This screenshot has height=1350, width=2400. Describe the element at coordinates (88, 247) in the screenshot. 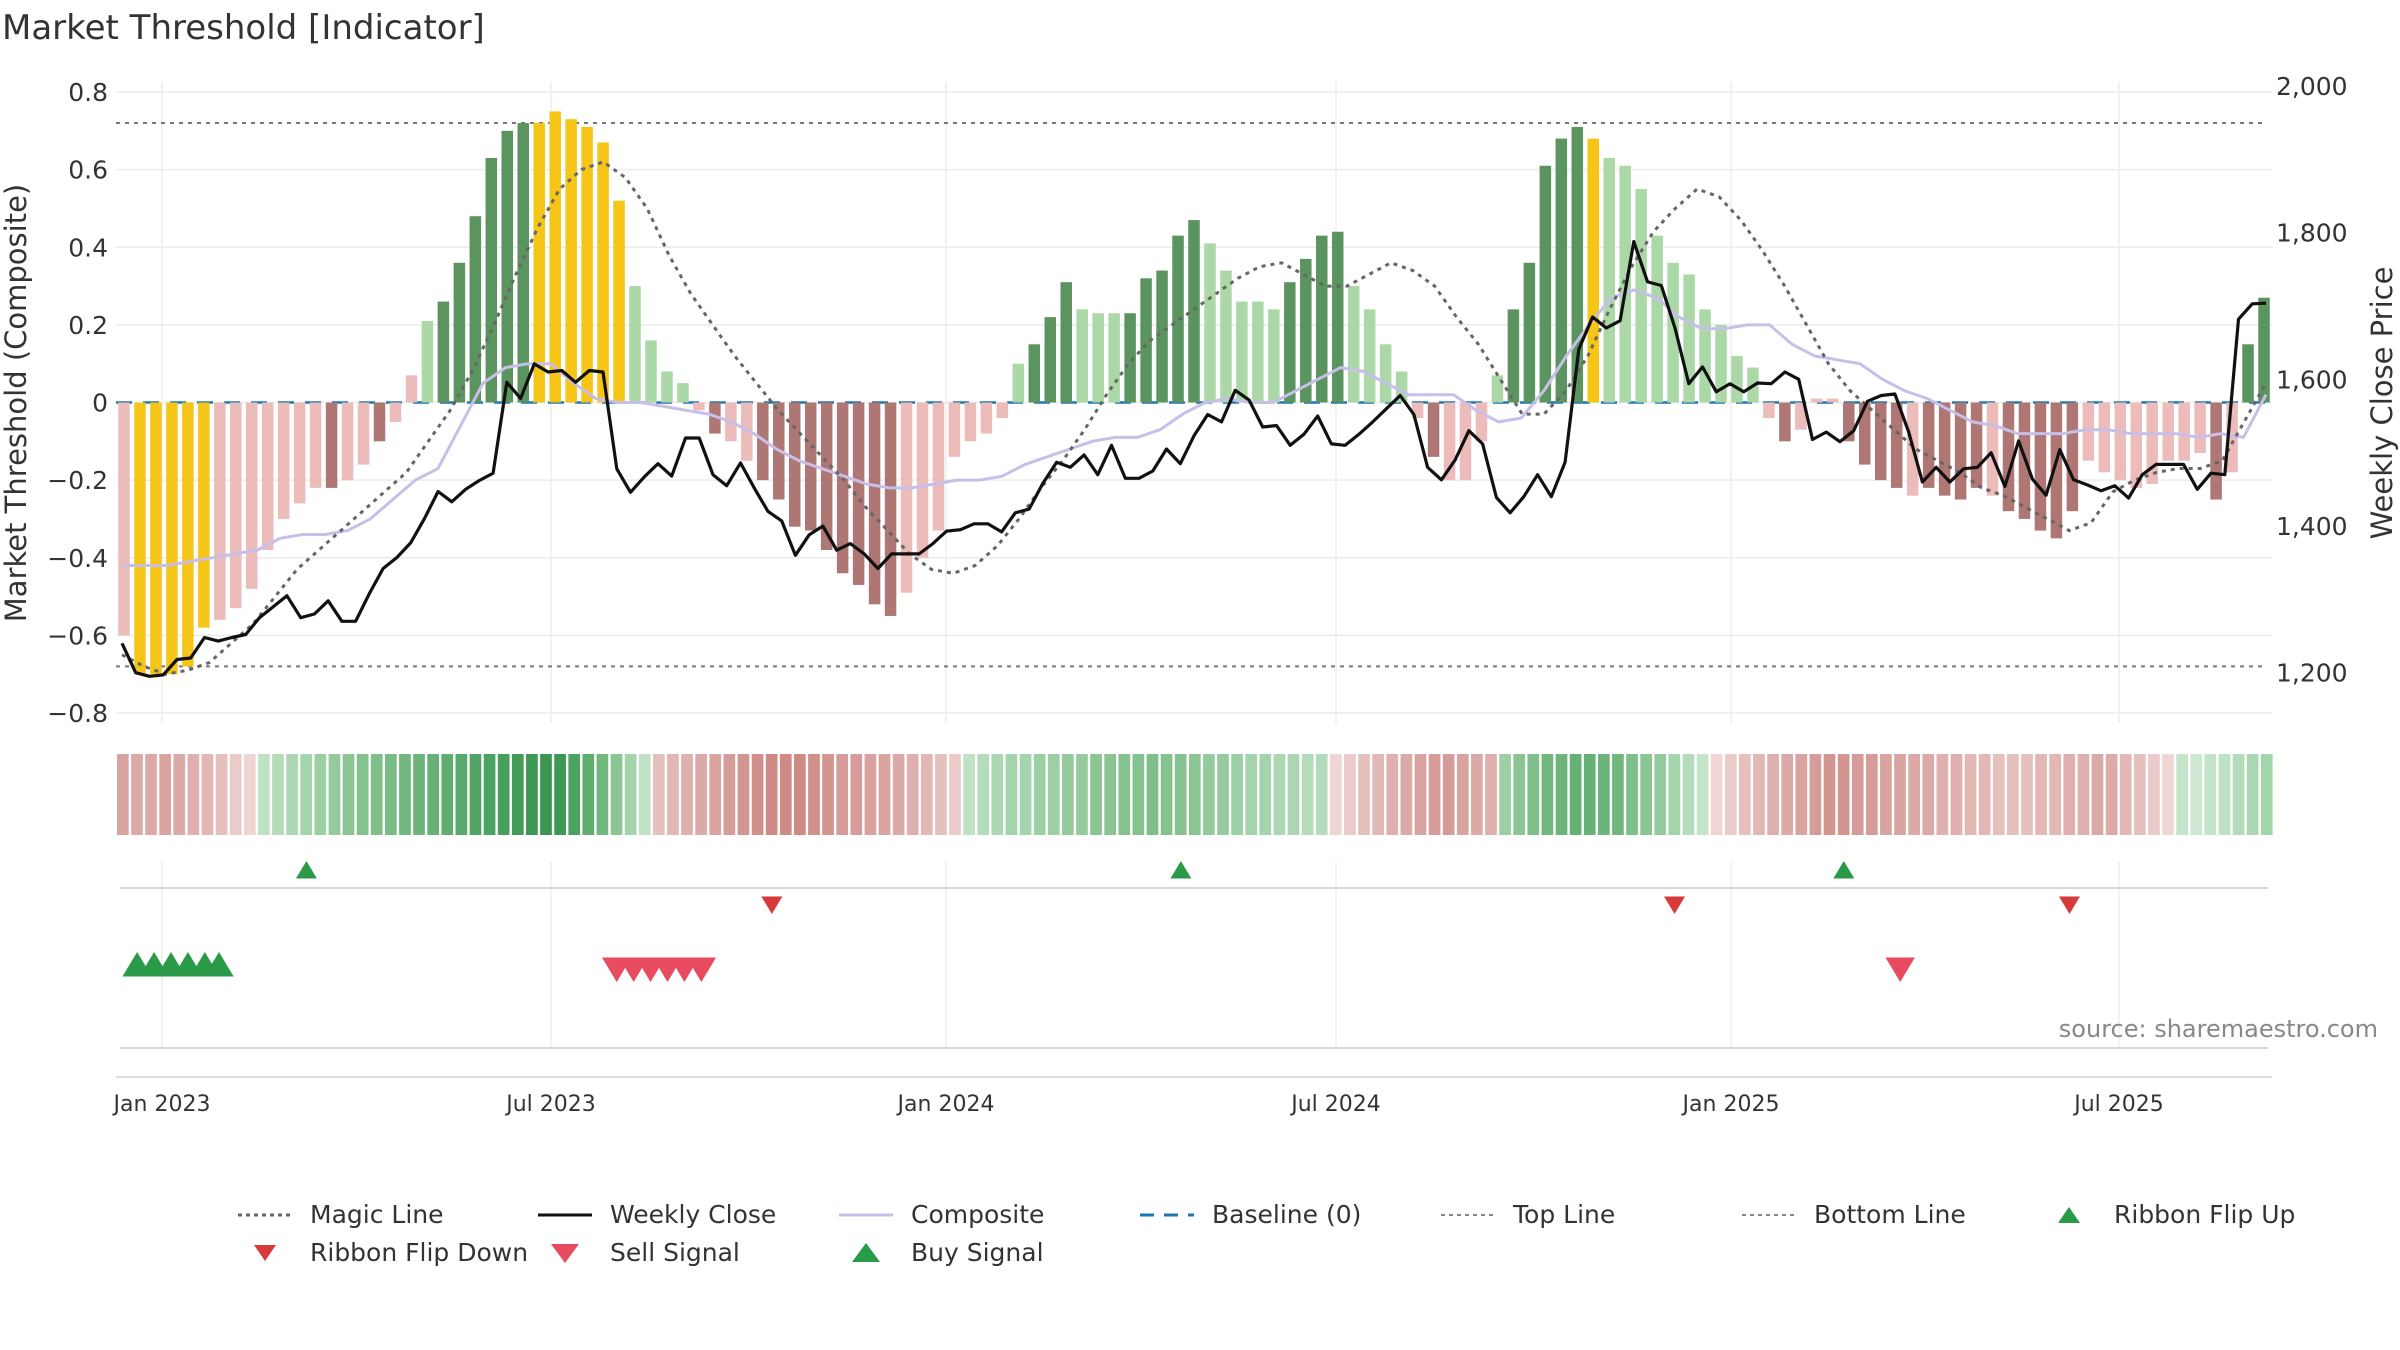

I see `y-tick-label: 0.4` at that location.